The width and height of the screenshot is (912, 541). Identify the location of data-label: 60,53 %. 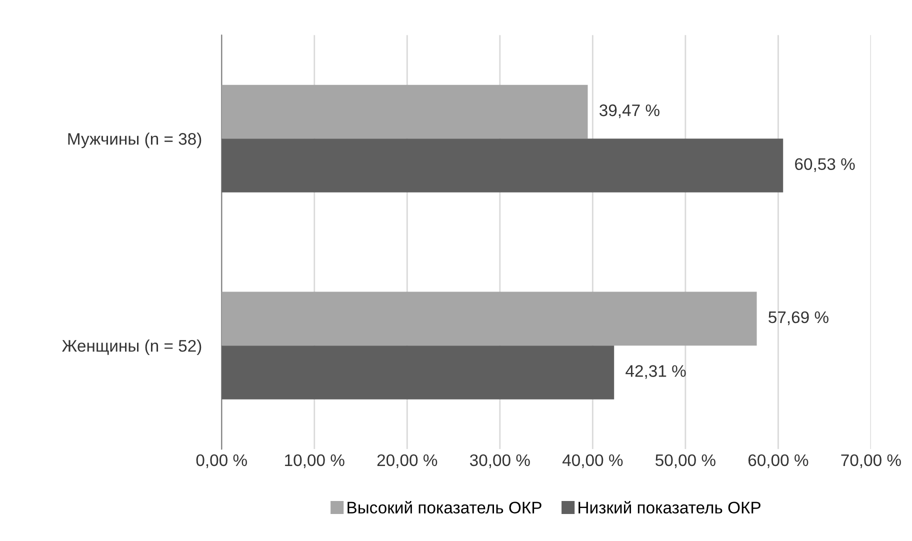
(825, 165).